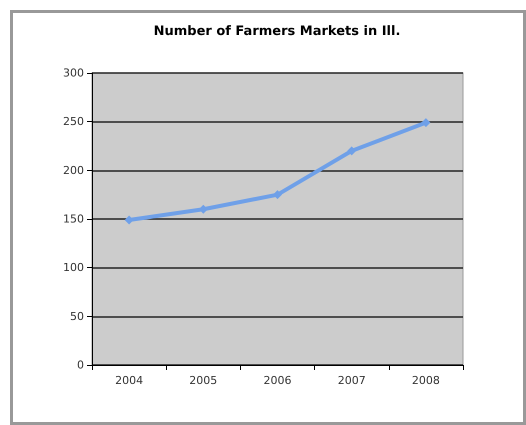 This screenshot has height=425, width=526. Describe the element at coordinates (73, 121) in the screenshot. I see `y-tick-label: 250` at that location.